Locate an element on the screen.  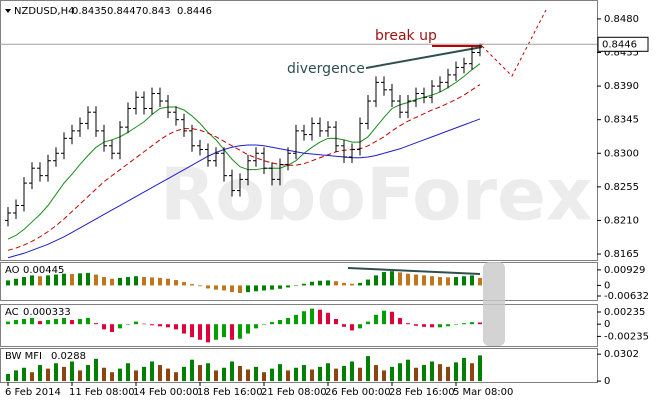
indicator-value: 0.00445 is located at coordinates (43, 270).